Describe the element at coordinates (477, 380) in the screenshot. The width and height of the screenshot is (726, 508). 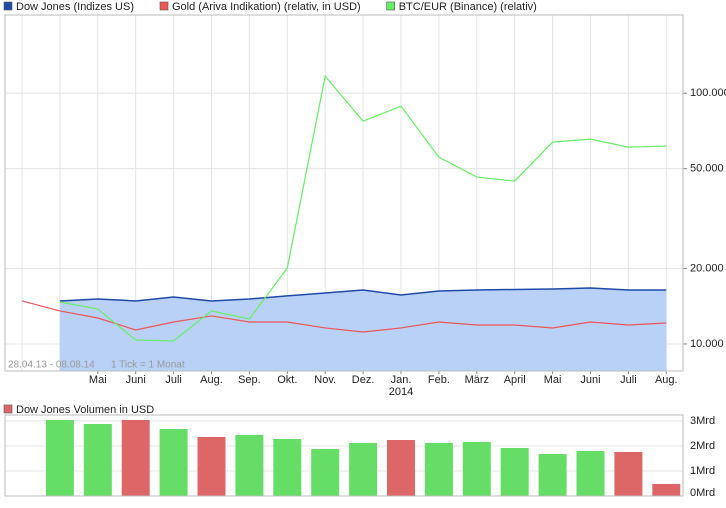
I see `x-tick-label: März` at that location.